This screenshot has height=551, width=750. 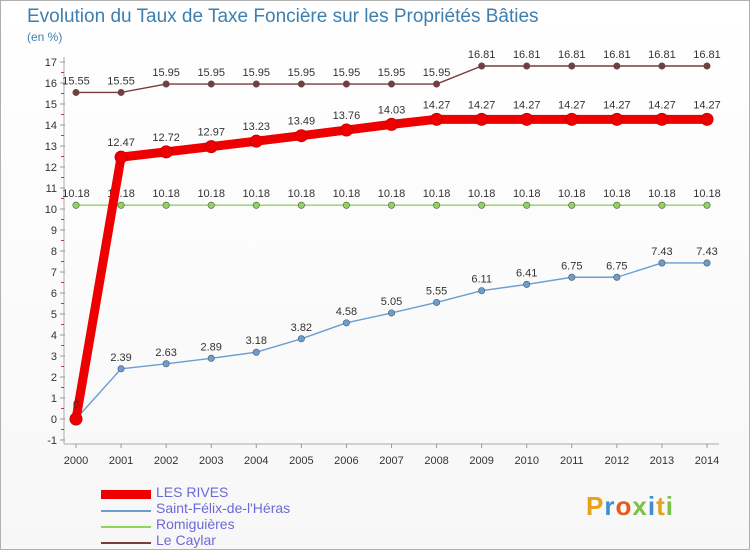 What do you see at coordinates (76, 461) in the screenshot?
I see `x-tick-label: 2000` at bounding box center [76, 461].